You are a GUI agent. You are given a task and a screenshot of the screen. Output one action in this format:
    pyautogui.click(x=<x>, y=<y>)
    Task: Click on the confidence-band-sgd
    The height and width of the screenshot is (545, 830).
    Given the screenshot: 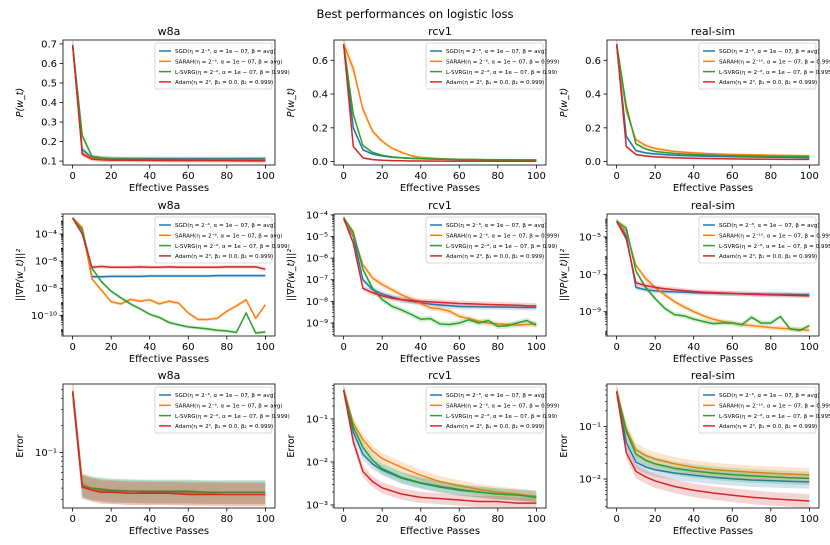 What is the action you would take?
    pyautogui.click(x=713, y=257)
    